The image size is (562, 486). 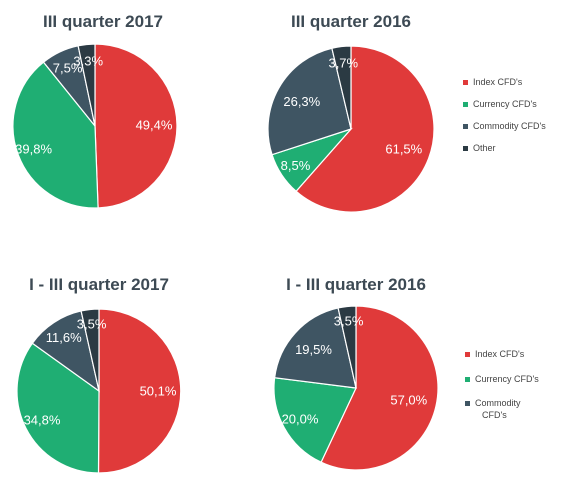 What do you see at coordinates (103, 21) in the screenshot?
I see `chart-title: III quarter 2017` at bounding box center [103, 21].